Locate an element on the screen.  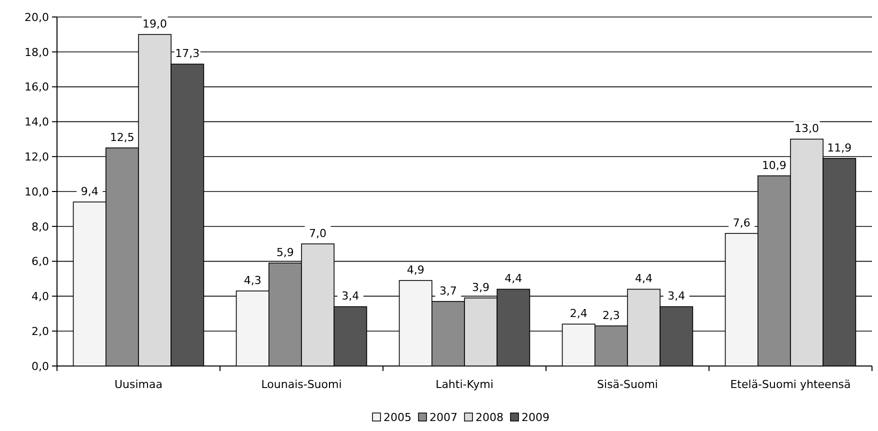
y-tick-label: 18,0 is located at coordinates (36, 52).